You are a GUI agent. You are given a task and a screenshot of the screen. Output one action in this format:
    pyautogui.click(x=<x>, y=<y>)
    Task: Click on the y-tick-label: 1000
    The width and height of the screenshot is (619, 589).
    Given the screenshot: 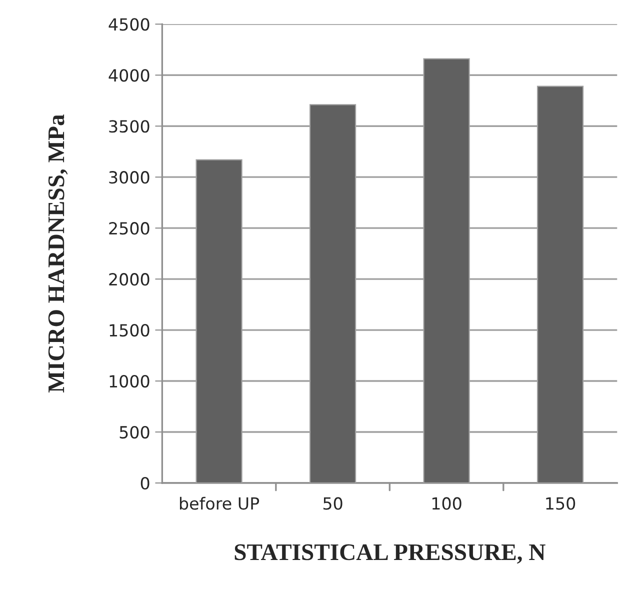 What is the action you would take?
    pyautogui.click(x=130, y=381)
    